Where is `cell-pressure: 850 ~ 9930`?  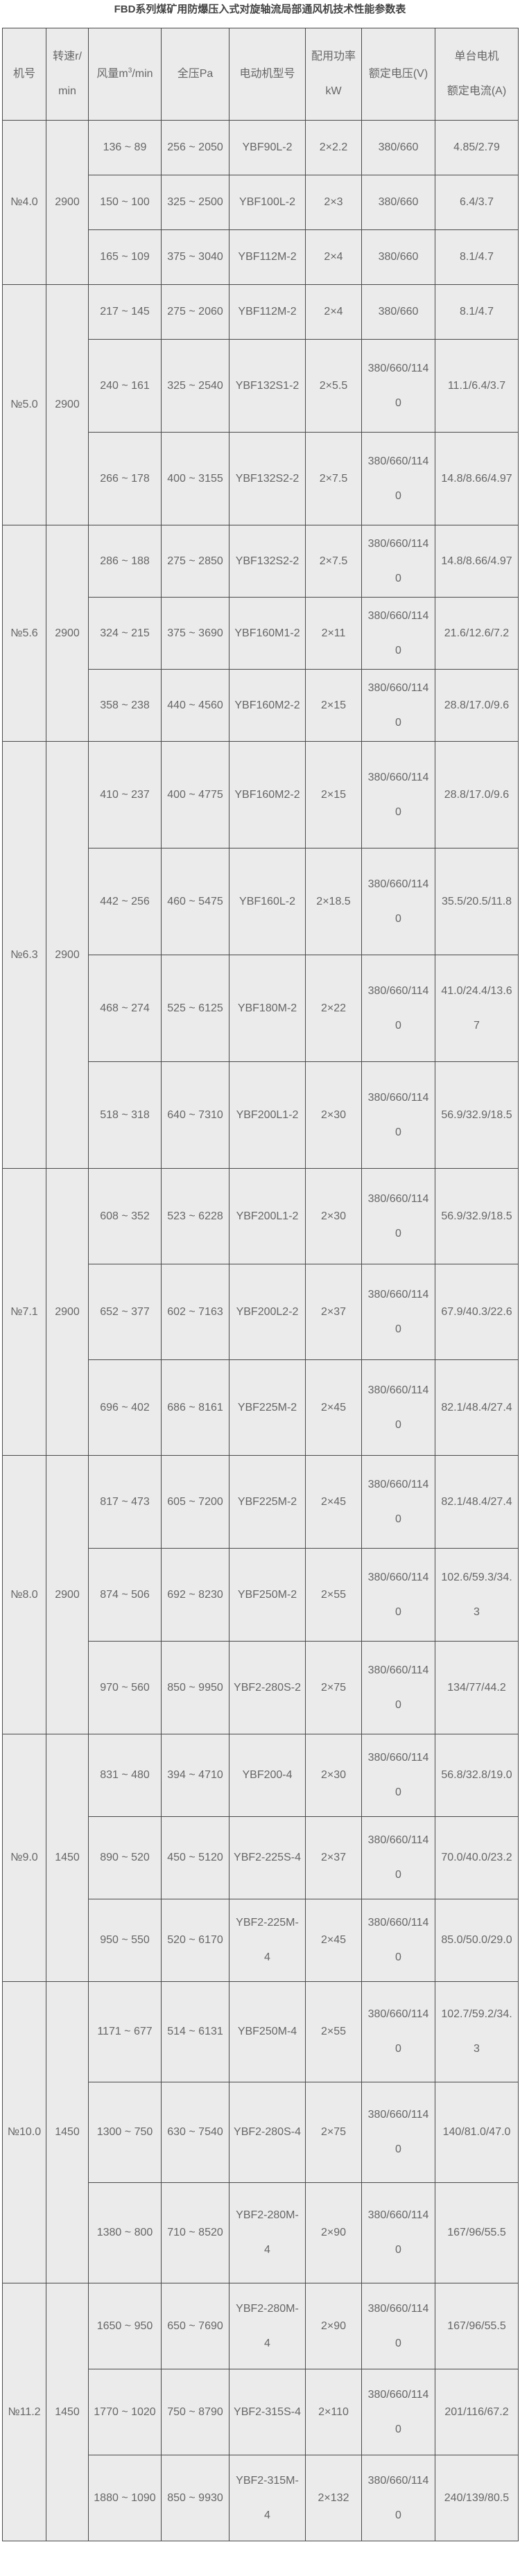 cell-pressure: 850 ~ 9930 is located at coordinates (195, 2498).